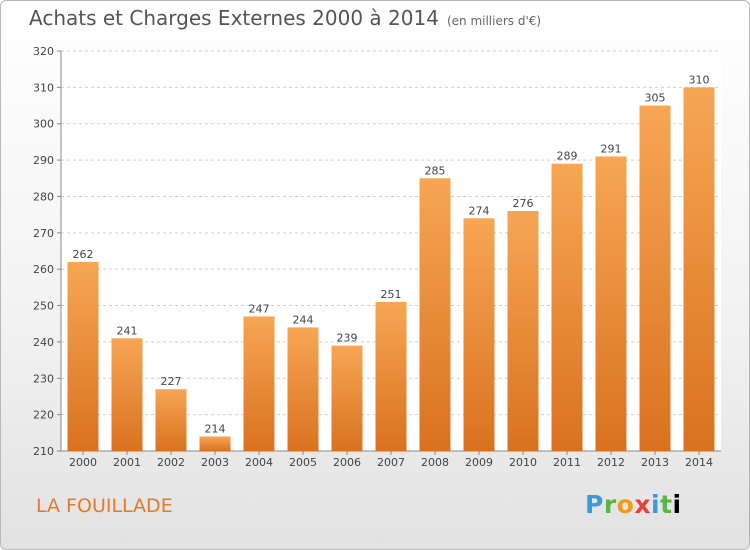  I want to click on x-tick-label: 2000, so click(83, 462).